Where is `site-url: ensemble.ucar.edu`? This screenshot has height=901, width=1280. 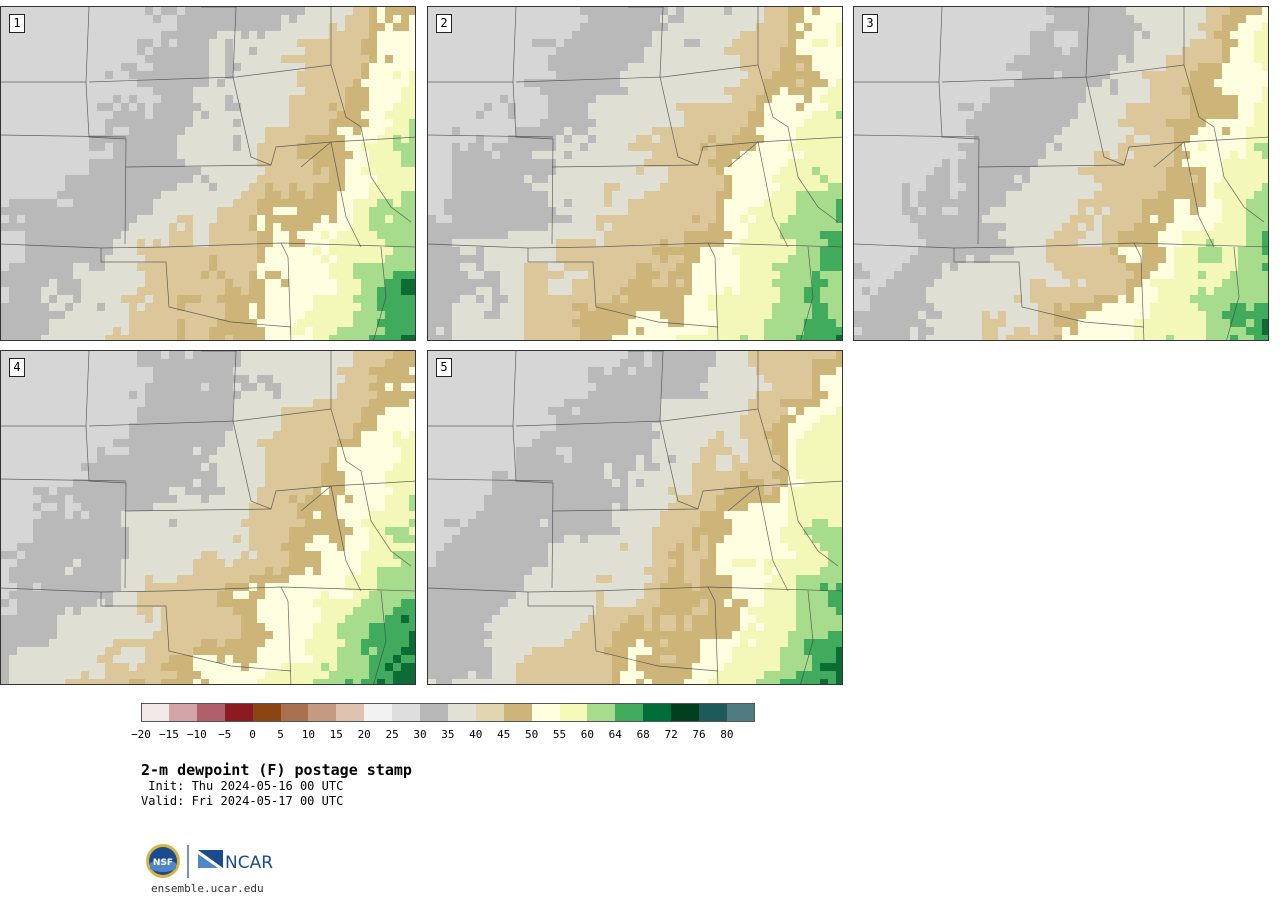
site-url: ensemble.ucar.edu is located at coordinates (207, 888).